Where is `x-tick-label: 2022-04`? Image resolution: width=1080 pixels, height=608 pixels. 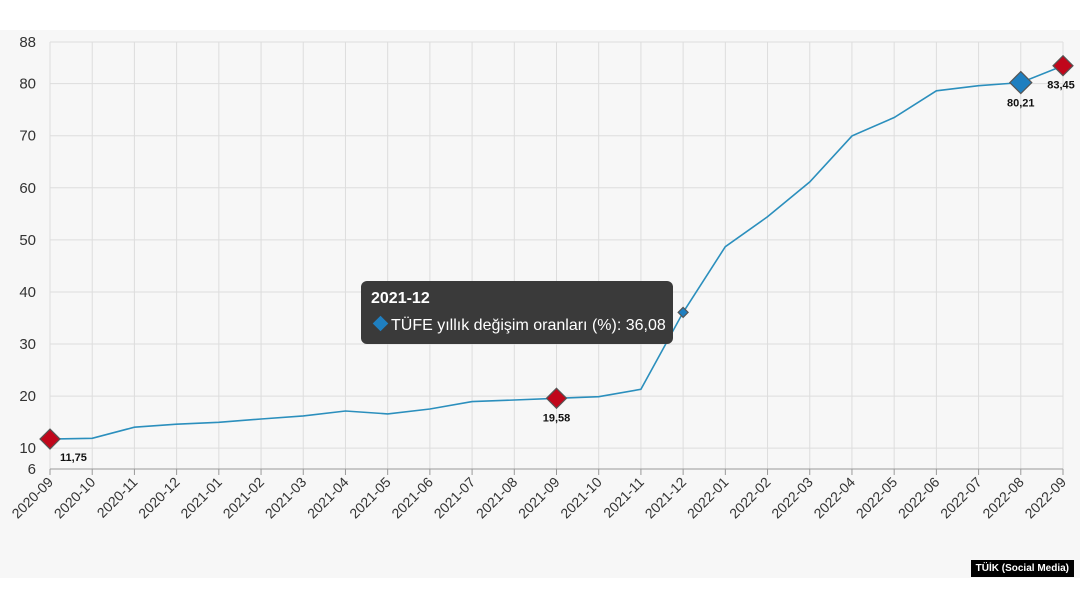 x-tick-label: 2022-04 is located at coordinates (834, 498).